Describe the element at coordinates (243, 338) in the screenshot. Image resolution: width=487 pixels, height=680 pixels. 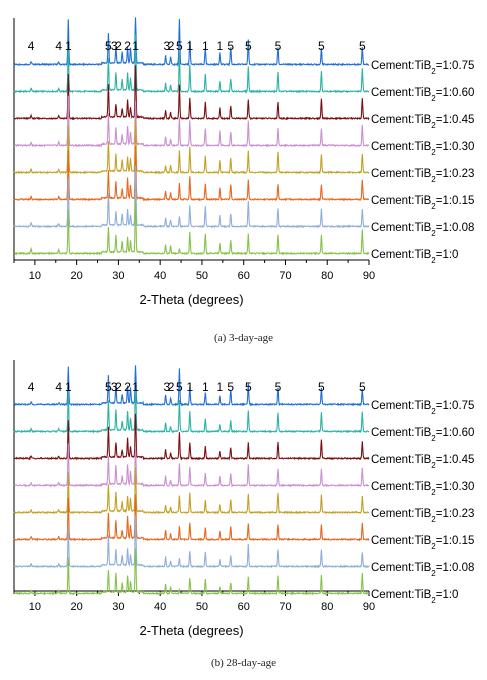
I see `caption-3-day: (a) 3-day-age` at that location.